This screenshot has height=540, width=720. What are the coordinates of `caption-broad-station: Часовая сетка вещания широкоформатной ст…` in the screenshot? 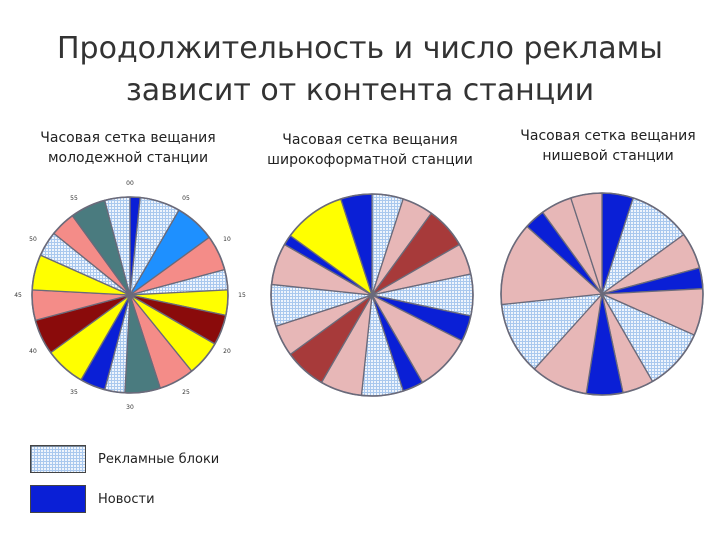 It's located at (370, 150).